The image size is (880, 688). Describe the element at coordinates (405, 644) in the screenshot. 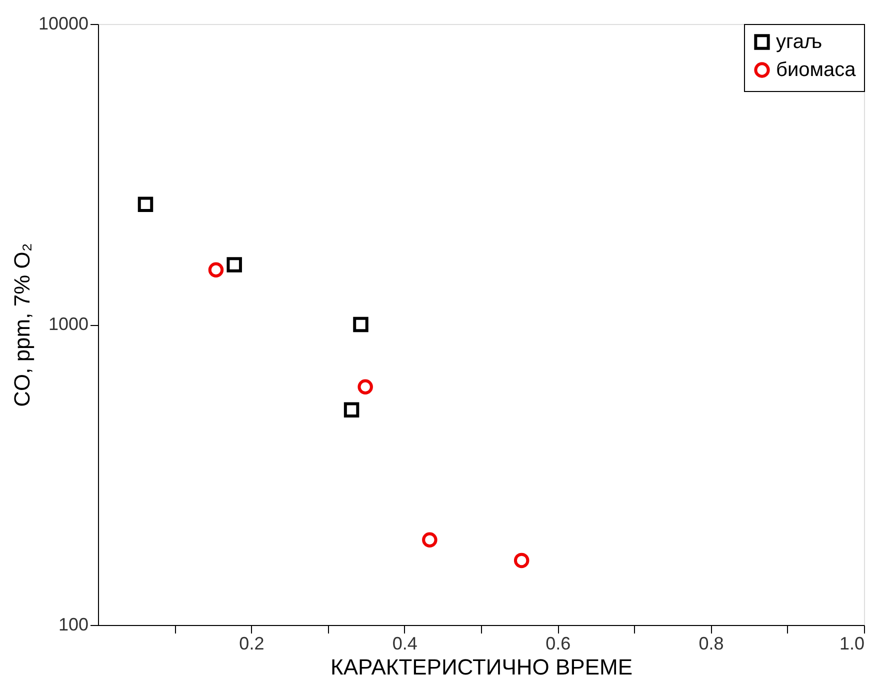

I see `x-tick-label: 0.4` at that location.